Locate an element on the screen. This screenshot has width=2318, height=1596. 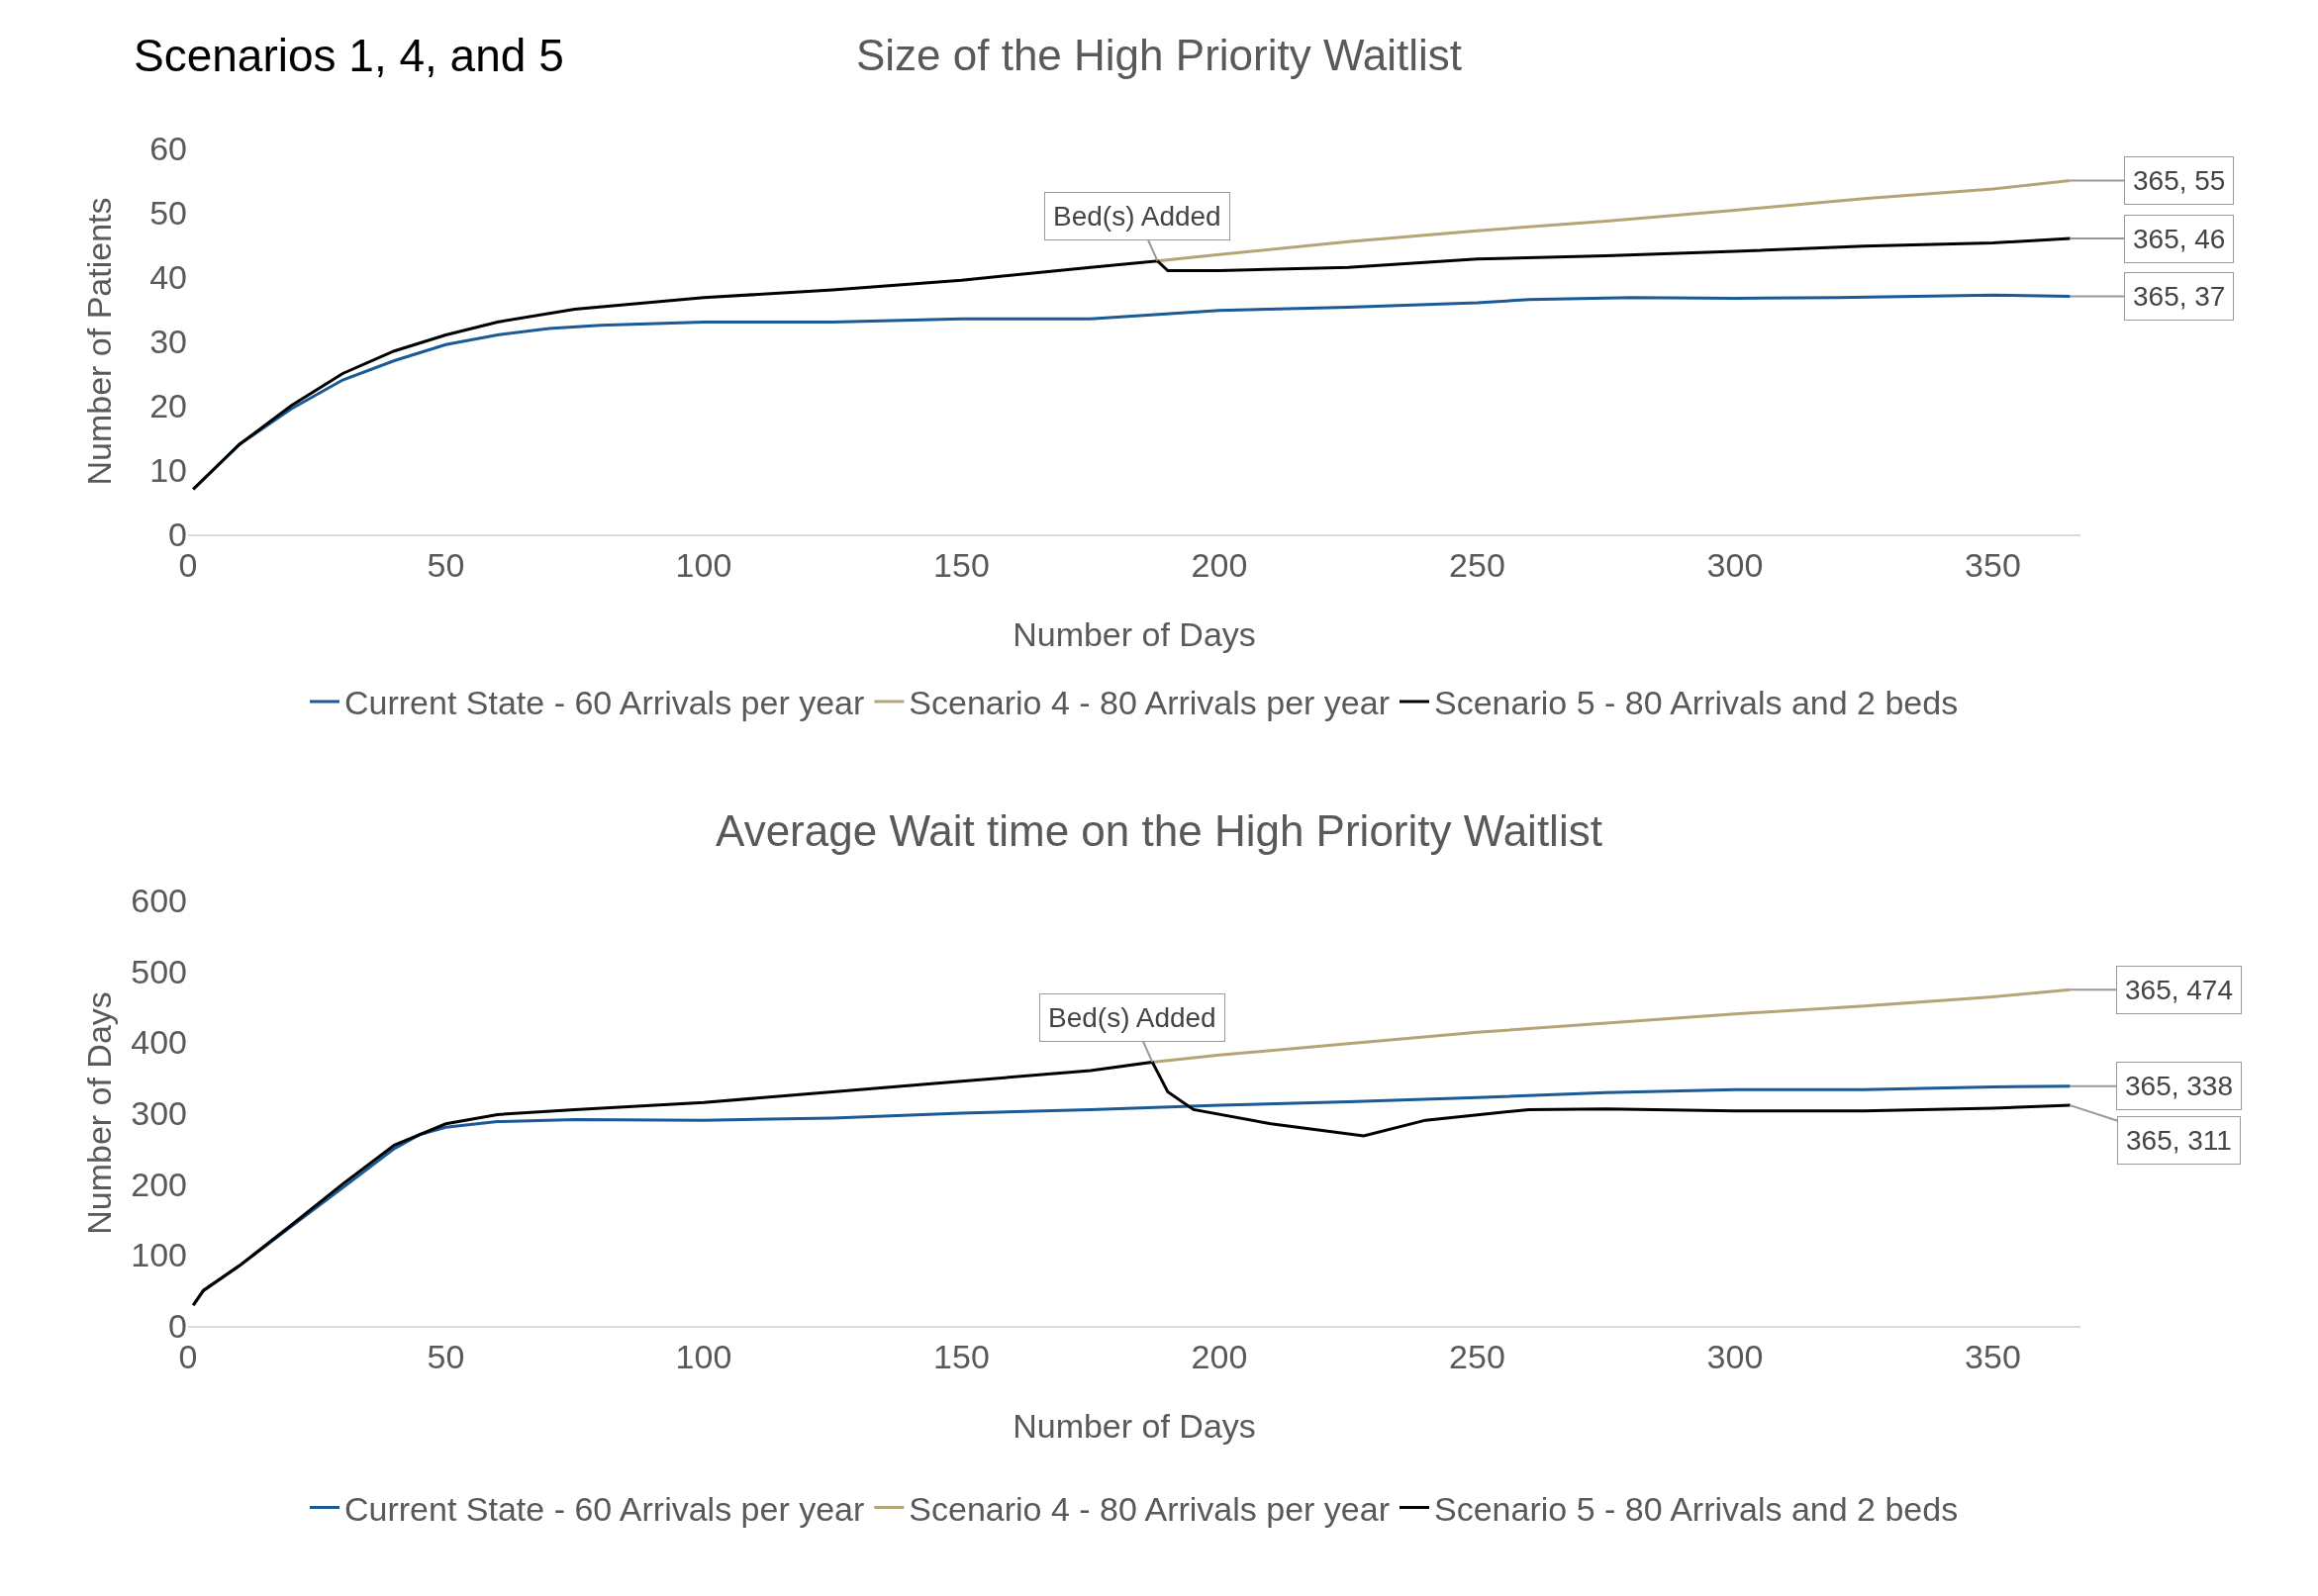
chart-title: Average Wait time on the High Priority Waitlist is located at coordinates (1159, 830).